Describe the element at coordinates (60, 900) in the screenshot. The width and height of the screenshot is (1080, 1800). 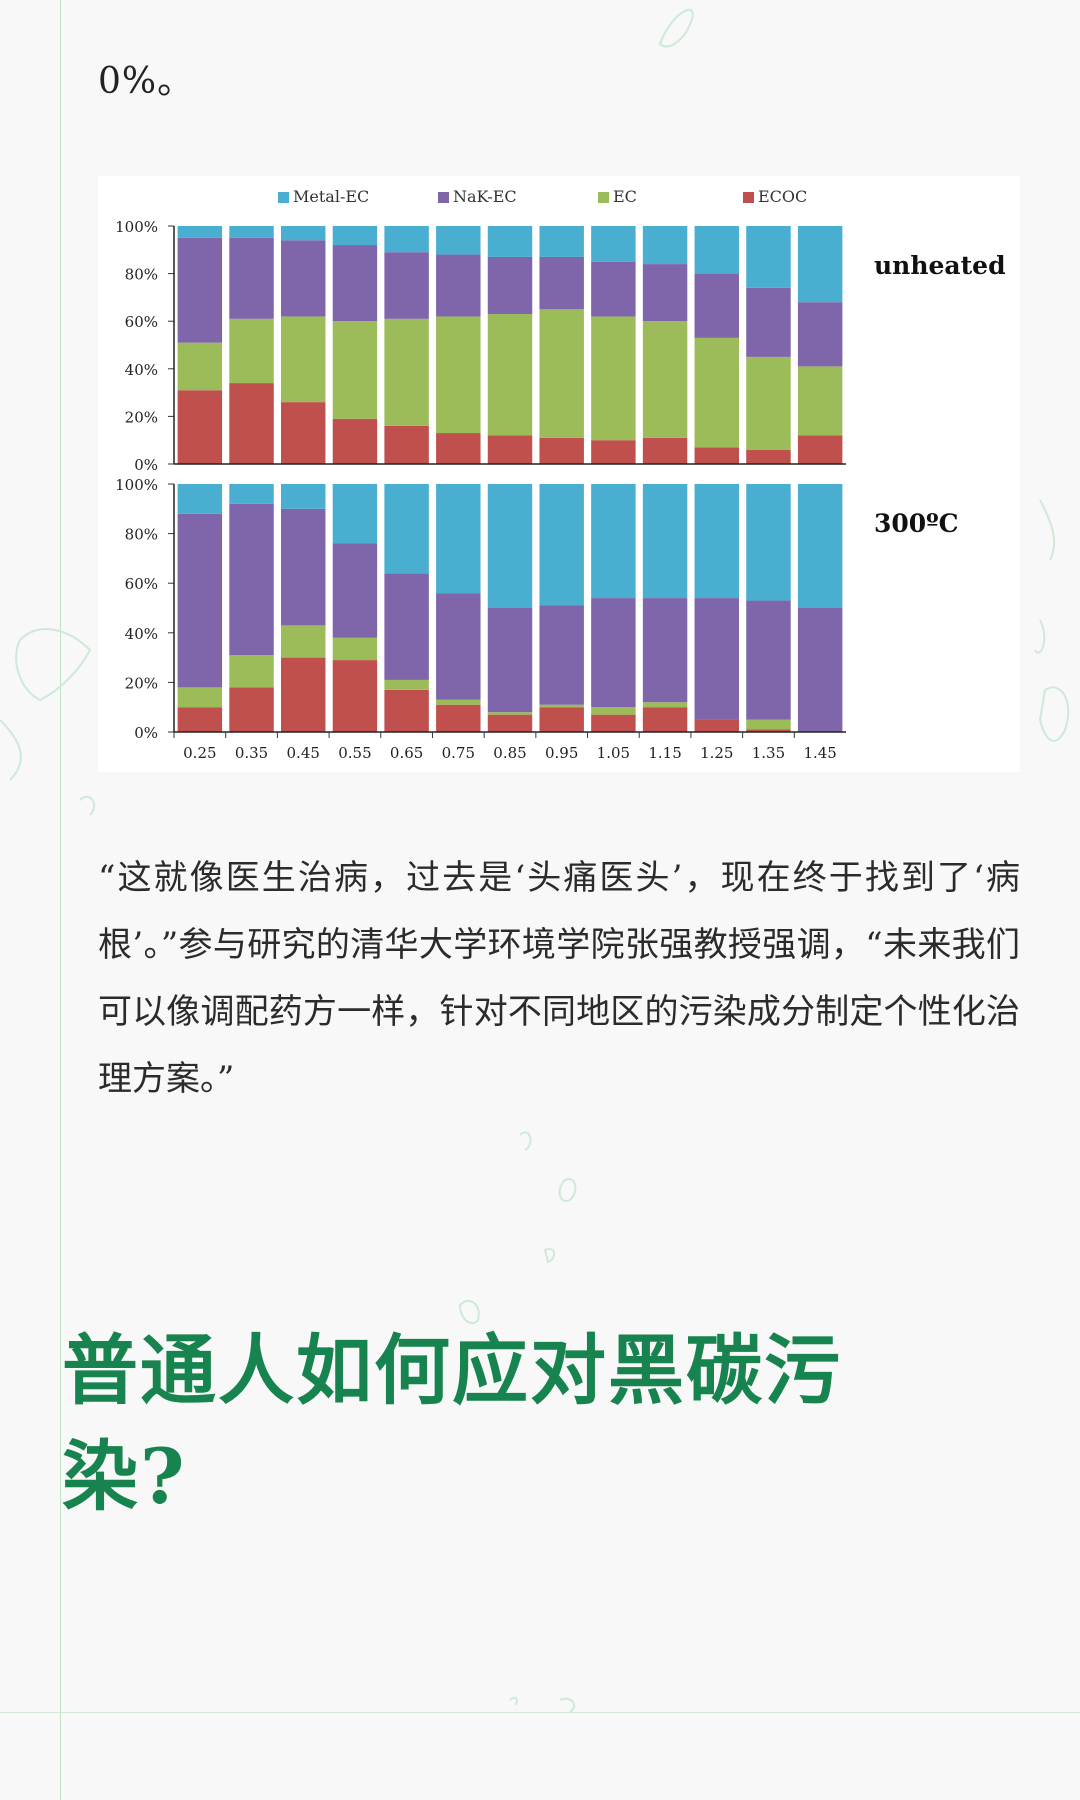
I see `left-guide-line` at that location.